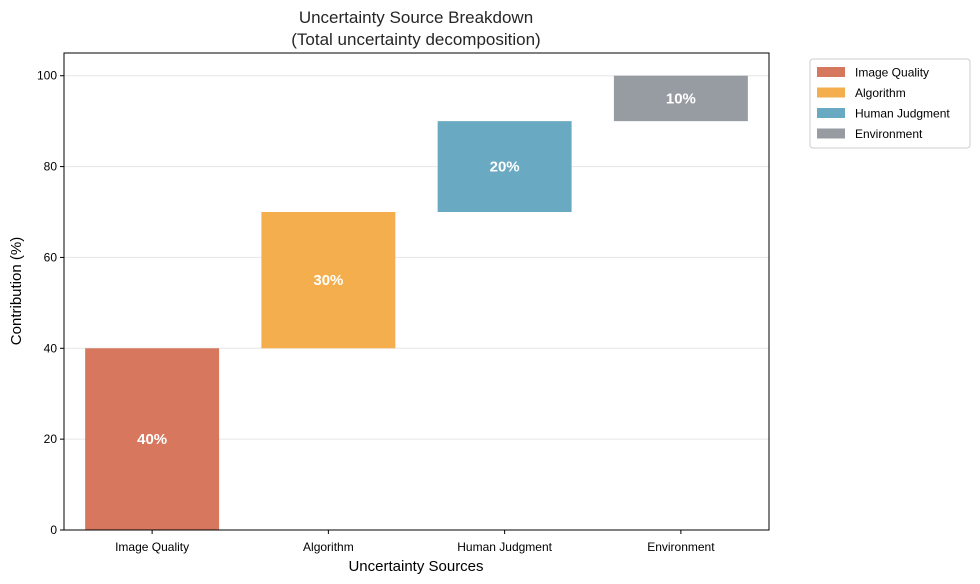 The width and height of the screenshot is (980, 584). I want to click on chart-title: Uncertainty Source Breakdown, so click(416, 17).